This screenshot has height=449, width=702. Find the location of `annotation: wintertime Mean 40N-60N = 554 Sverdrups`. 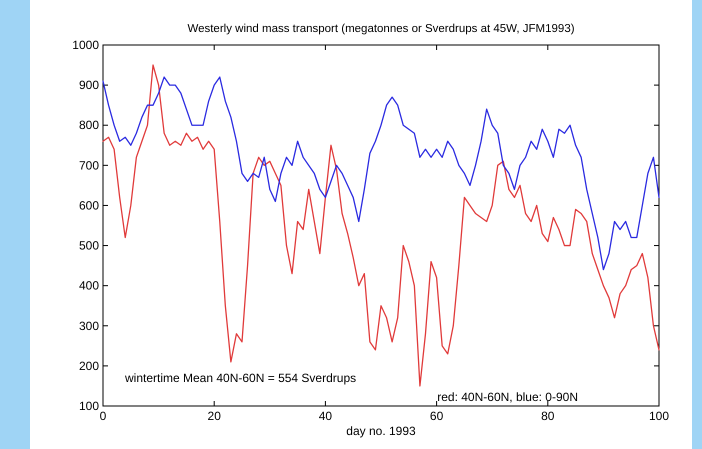

annotation: wintertime Mean 40N-60N = 554 Sverdrups is located at coordinates (240, 378).